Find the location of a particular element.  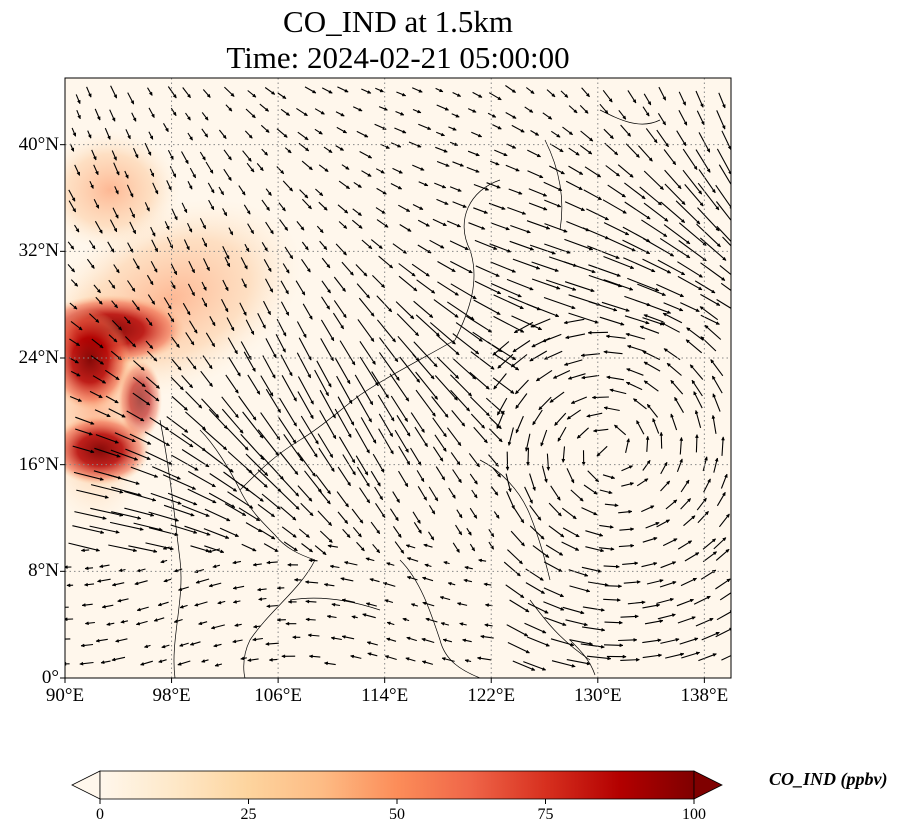

x-tick-label: 122°E is located at coordinates (491, 695).